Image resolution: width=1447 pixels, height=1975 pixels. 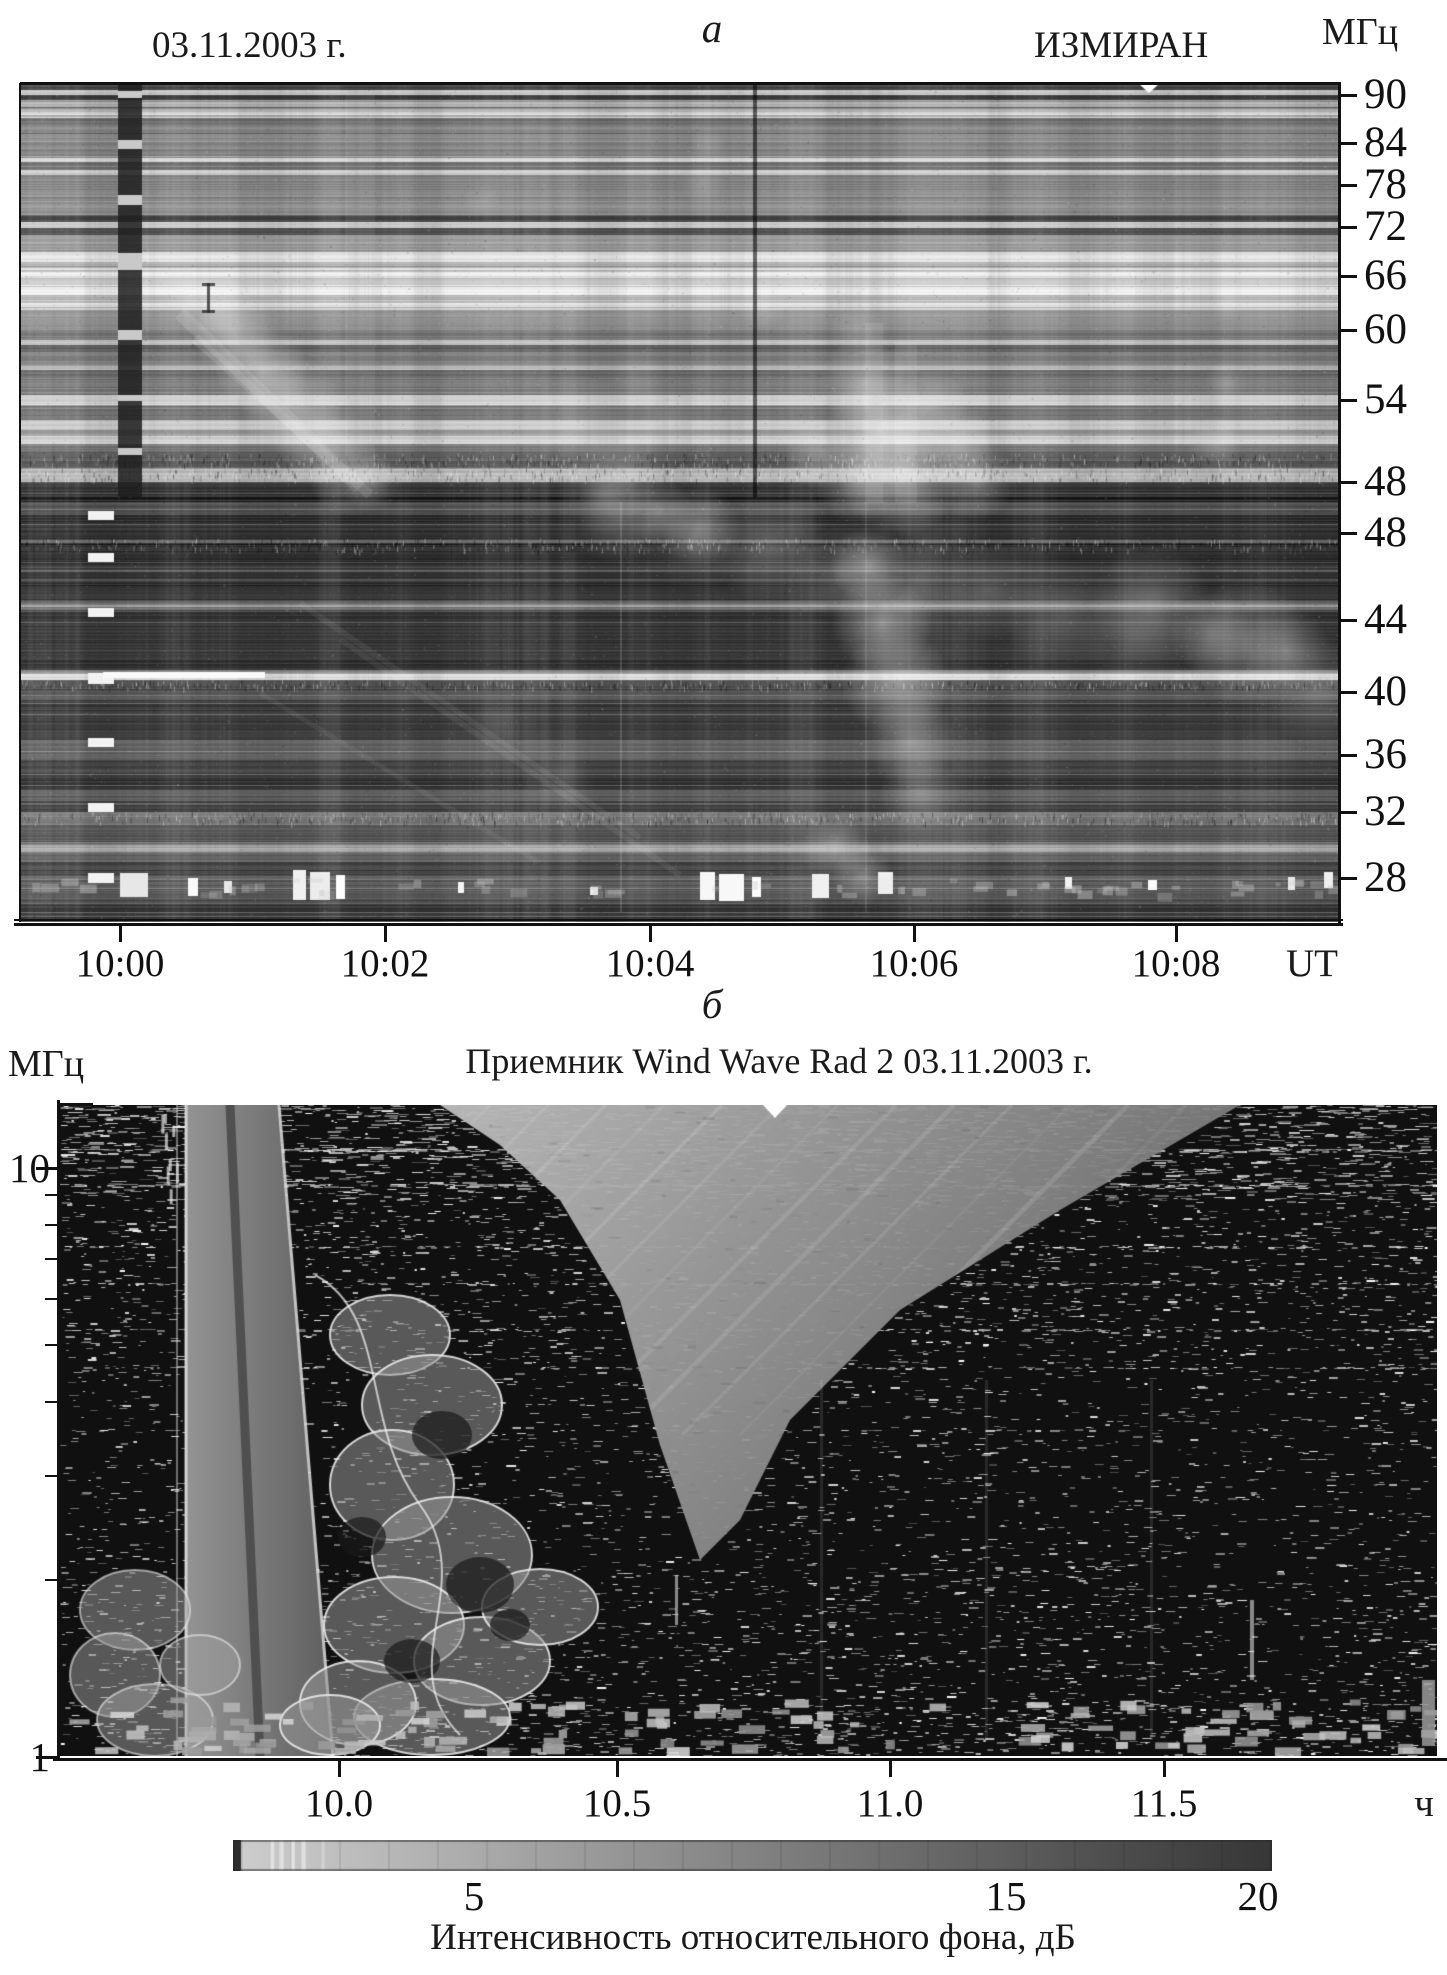 What do you see at coordinates (712, 1004) in the screenshot?
I see `panel-b-label: б` at bounding box center [712, 1004].